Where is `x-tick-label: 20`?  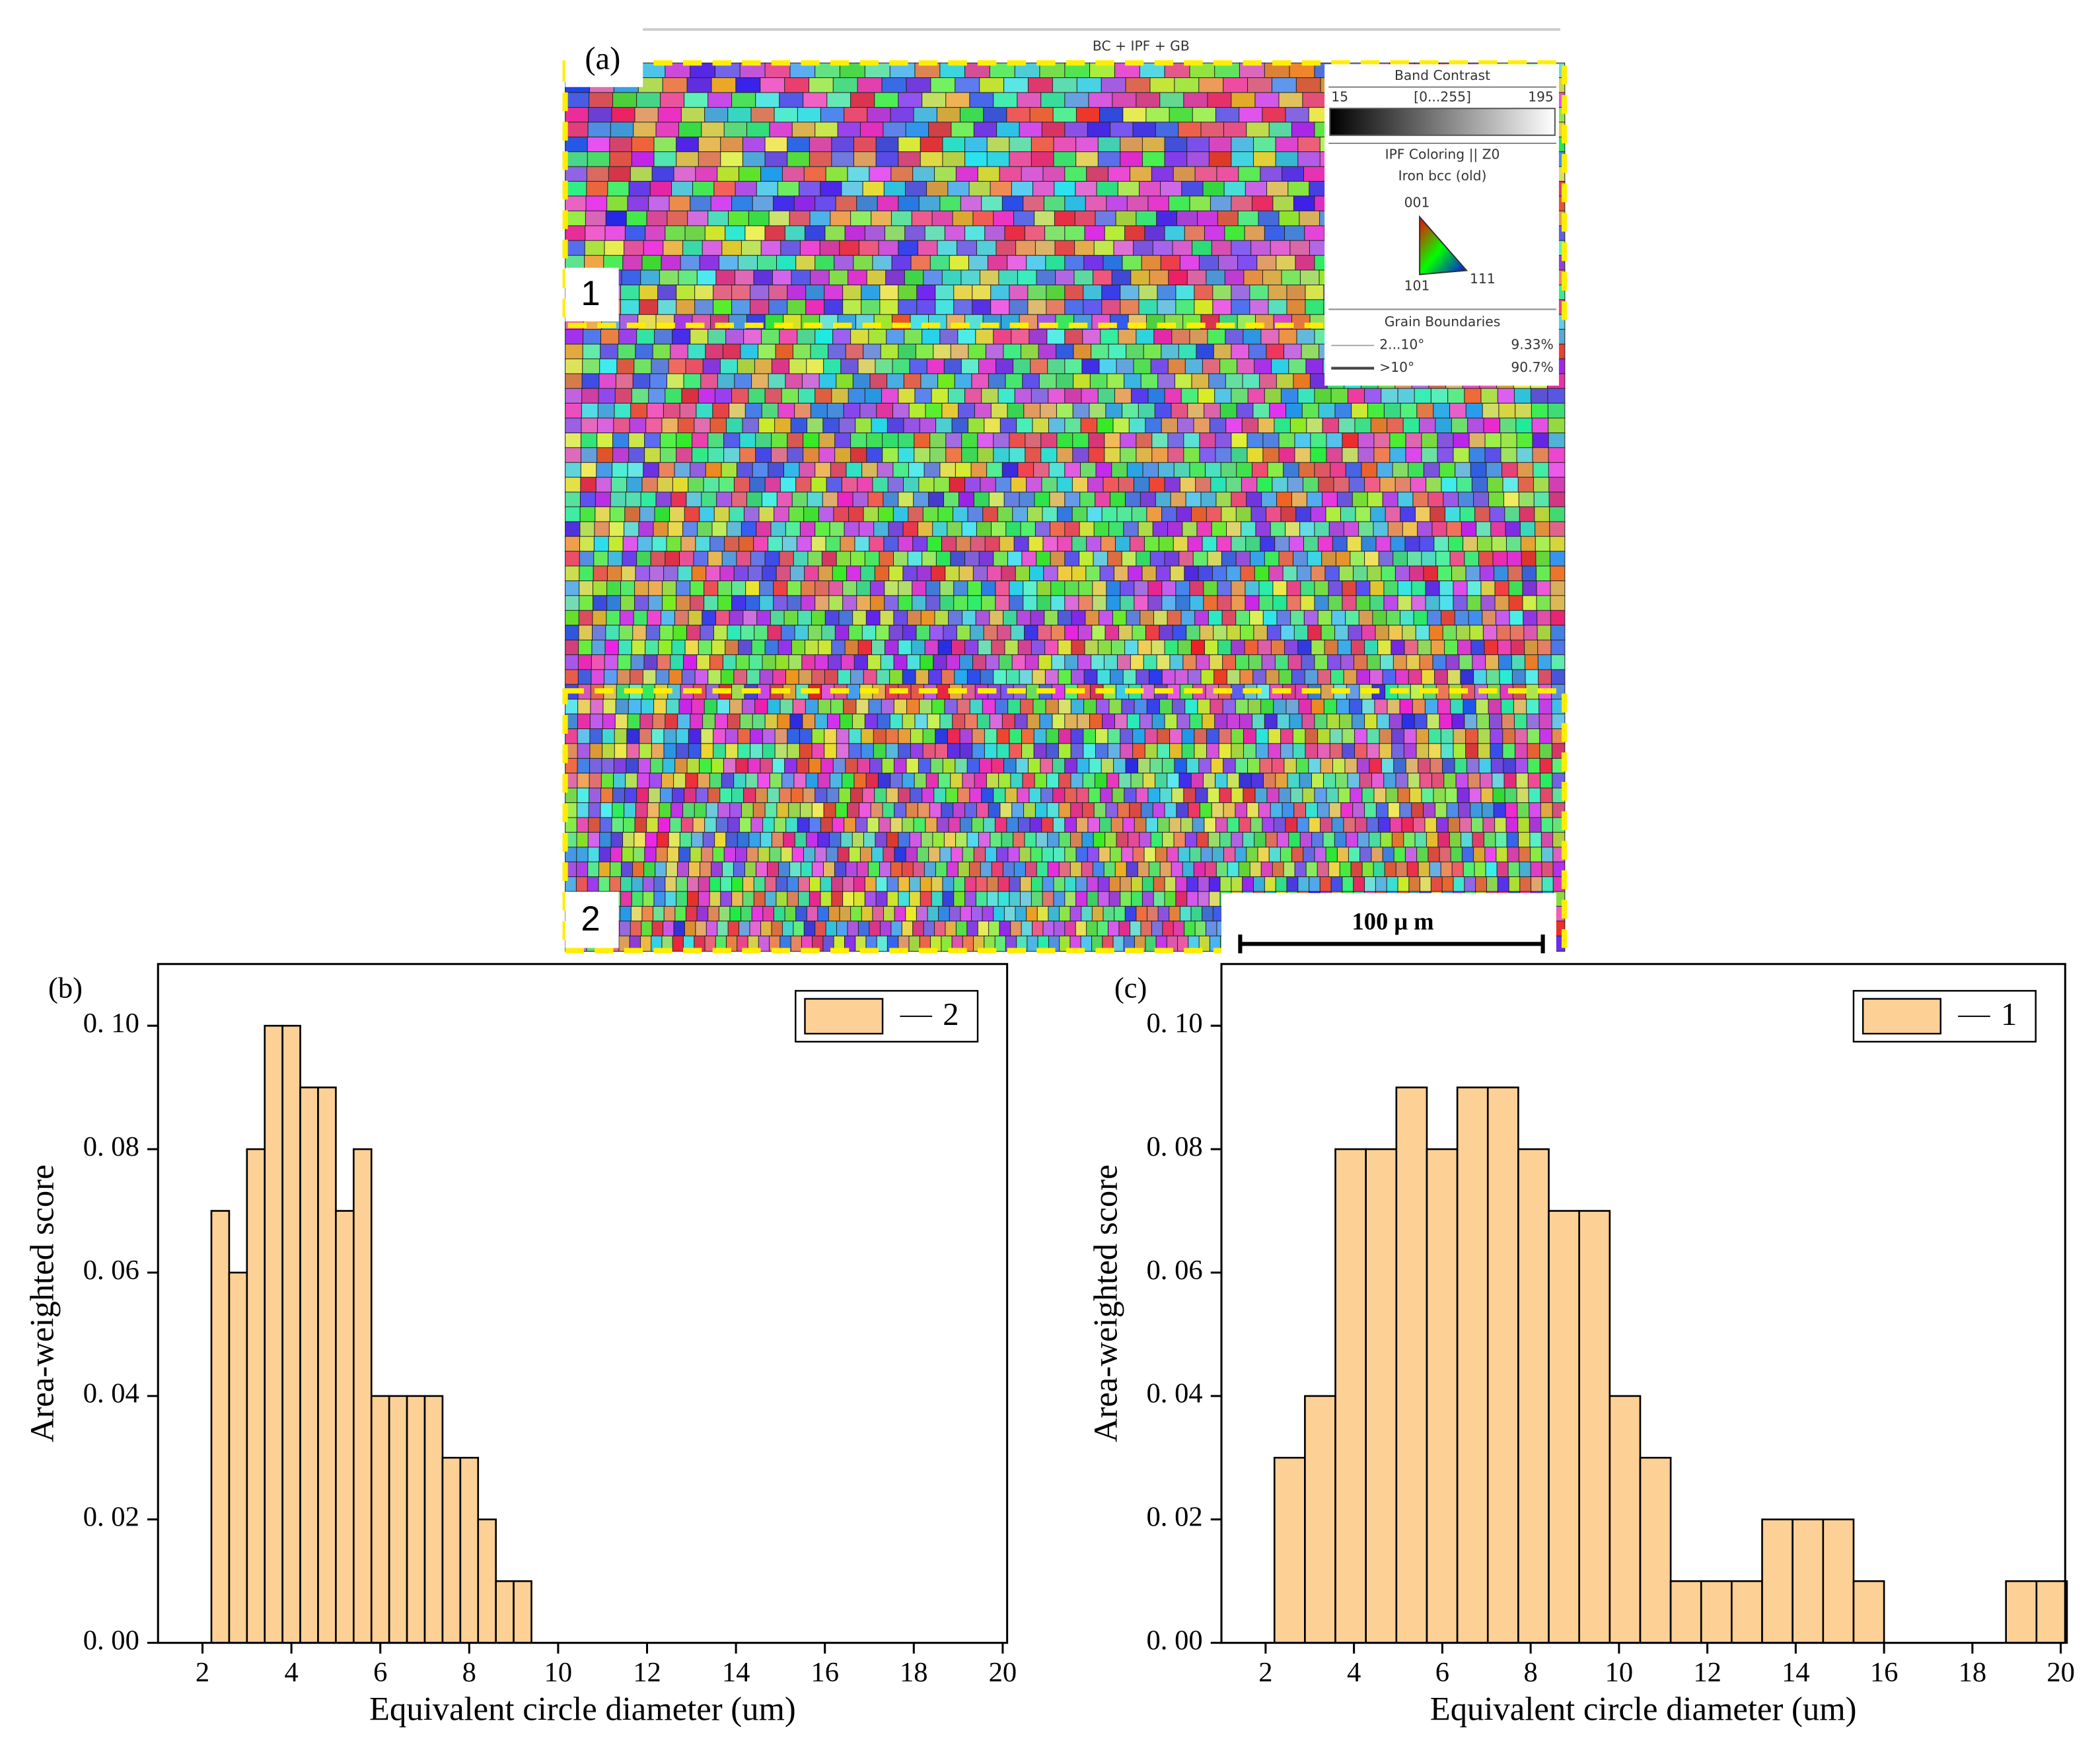
x-tick-label: 20 is located at coordinates (1003, 1672).